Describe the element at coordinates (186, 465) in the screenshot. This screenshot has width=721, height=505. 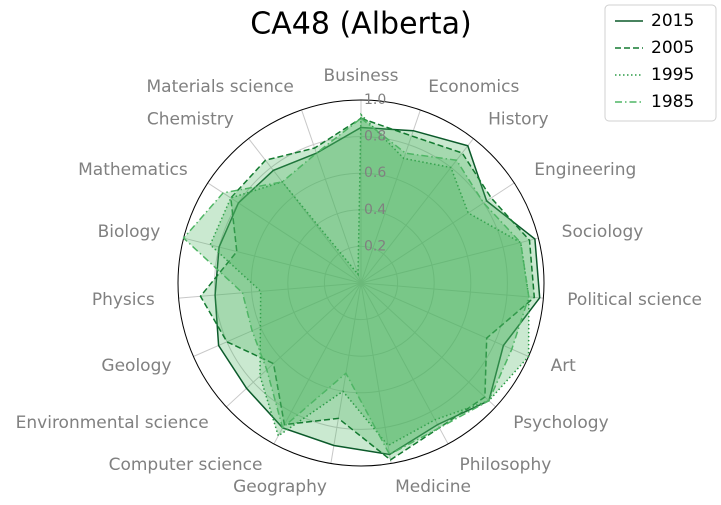
I see `category-label: Computer science` at that location.